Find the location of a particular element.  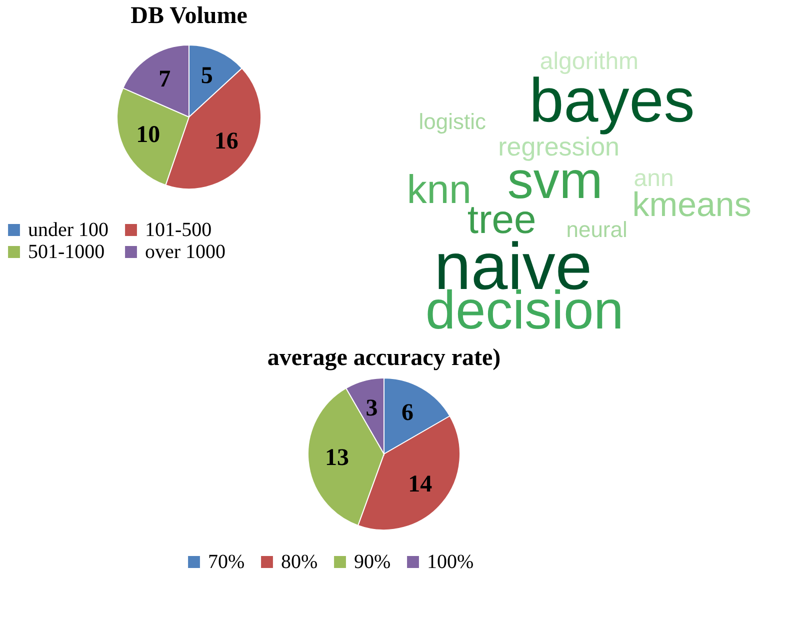

legend-label: 90% is located at coordinates (372, 562).